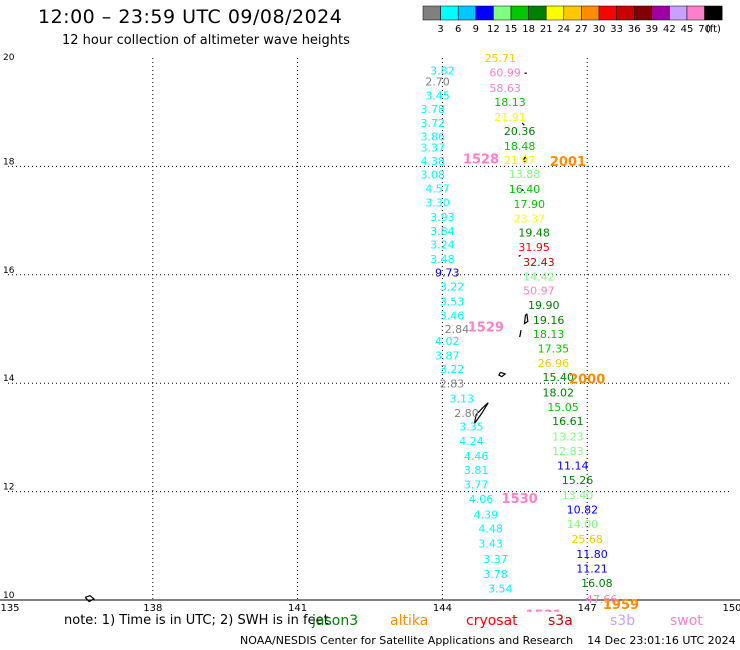 Image resolution: width=740 pixels, height=650 pixels. I want to click on wave-height-value: 2.83, so click(452, 384).